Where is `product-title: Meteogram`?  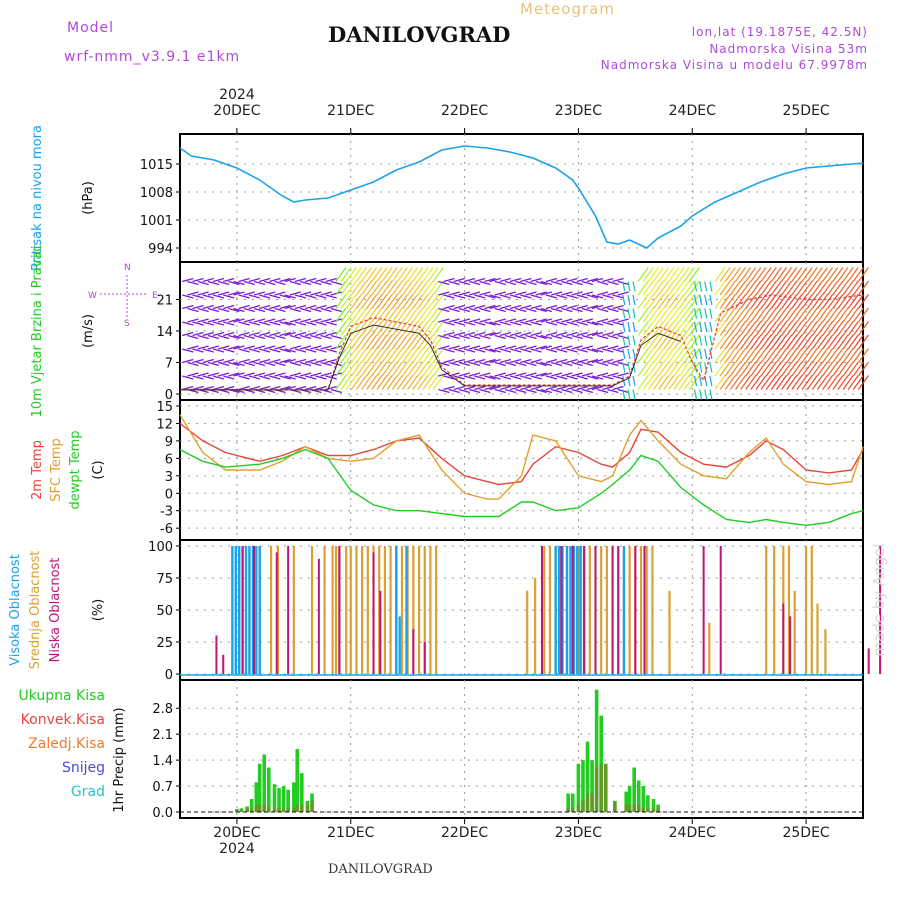
product-title: Meteogram is located at coordinates (567, 9).